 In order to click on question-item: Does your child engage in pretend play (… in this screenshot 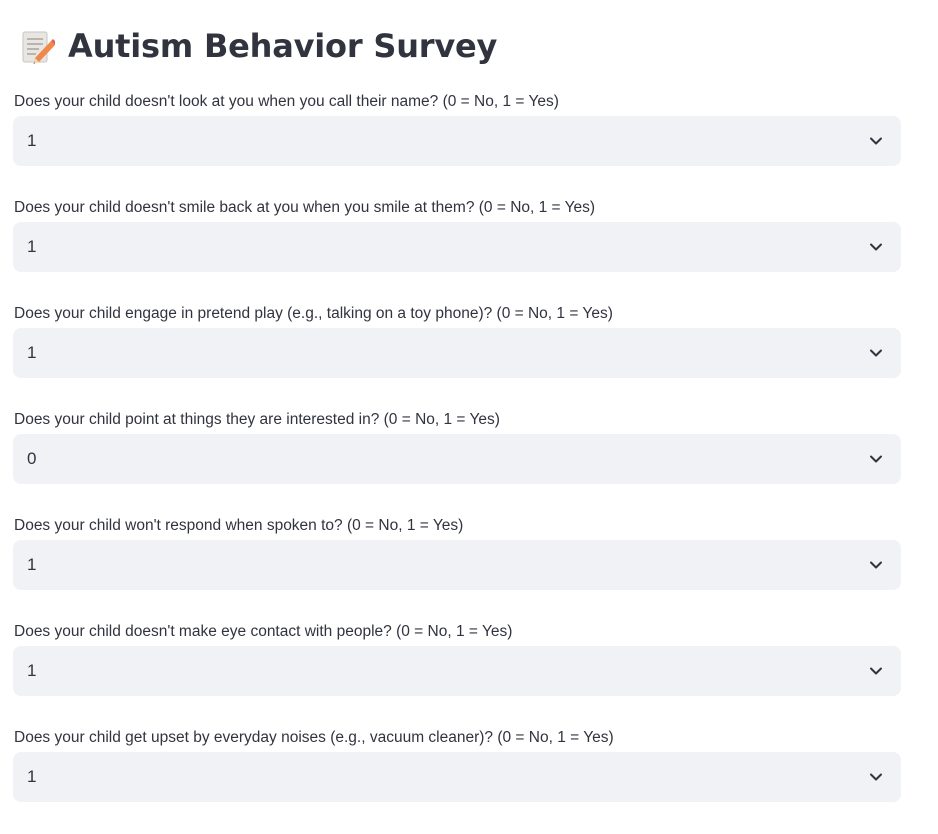, I will do `click(457, 357)`.